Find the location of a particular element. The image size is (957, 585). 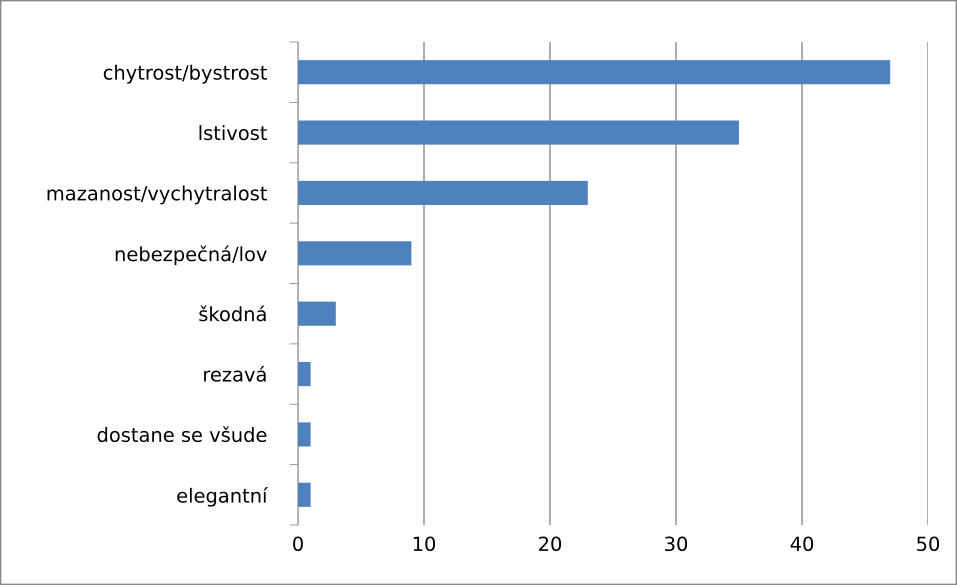

y-tick-label: mazanost/vychytralost is located at coordinates (157, 195).